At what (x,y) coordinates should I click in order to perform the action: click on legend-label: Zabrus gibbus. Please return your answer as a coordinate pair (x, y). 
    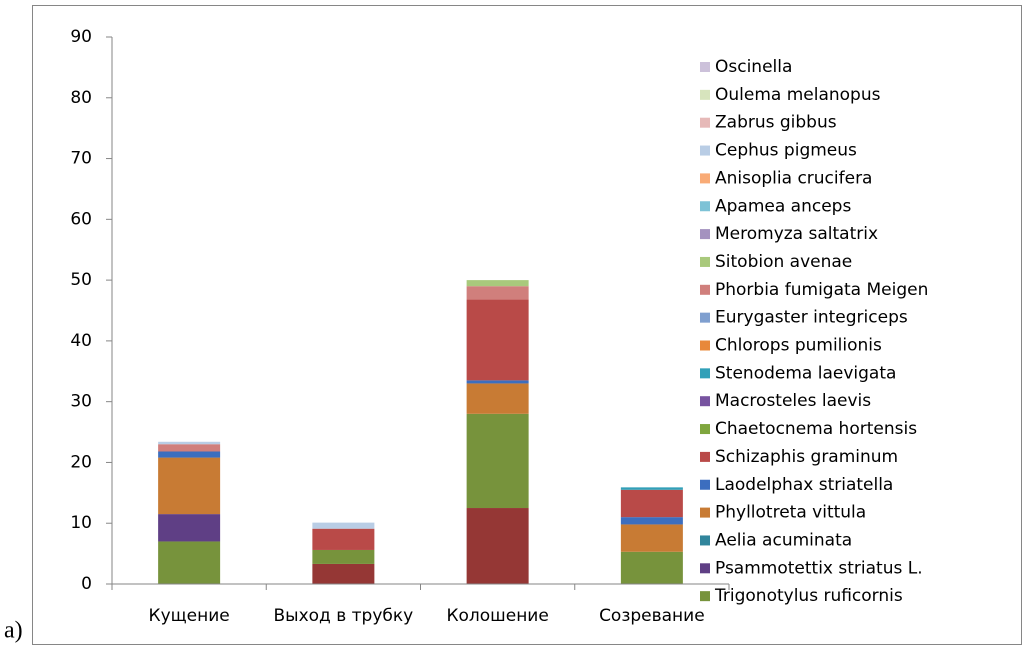
    Looking at the image, I should click on (776, 123).